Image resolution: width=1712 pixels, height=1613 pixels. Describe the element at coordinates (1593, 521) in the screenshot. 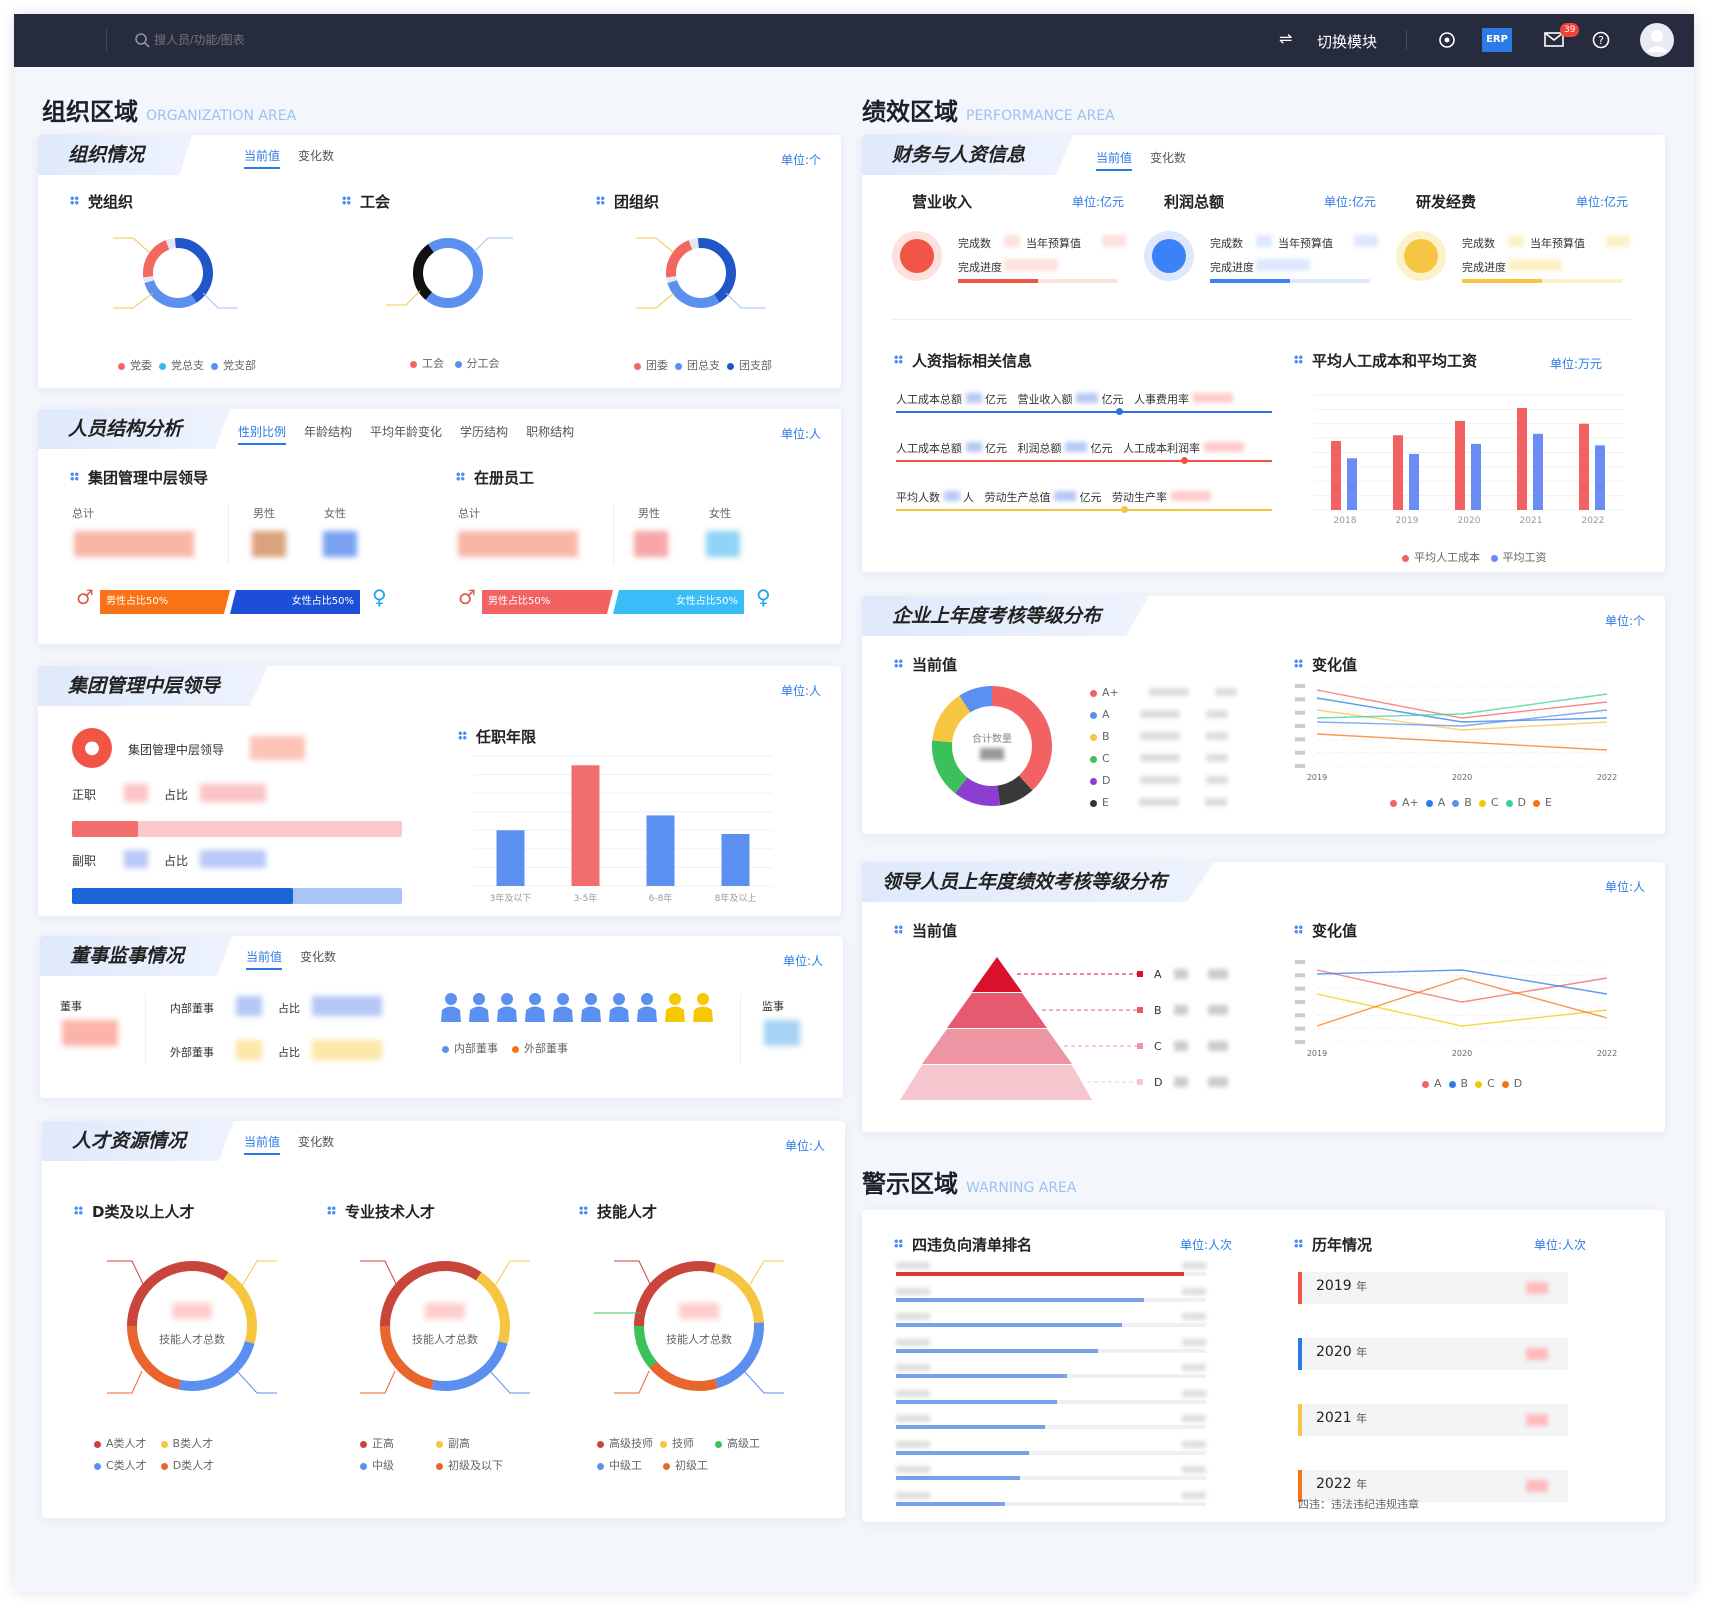

I see `wage-tick: 2022` at that location.